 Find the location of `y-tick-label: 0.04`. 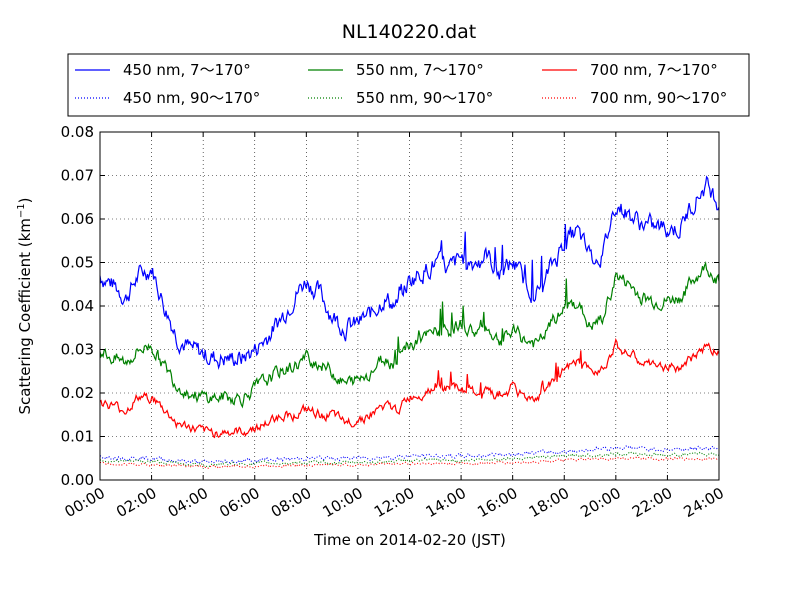

y-tick-label: 0.04 is located at coordinates (77, 306).